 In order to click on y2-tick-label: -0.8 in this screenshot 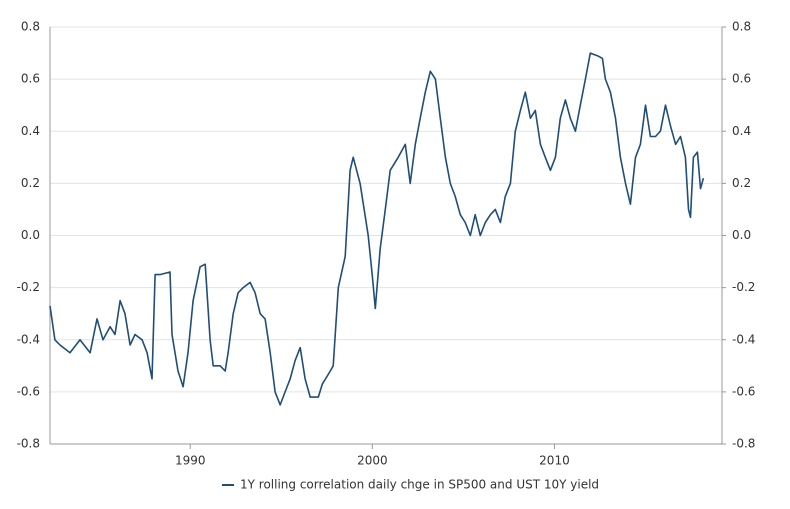, I will do `click(743, 444)`.